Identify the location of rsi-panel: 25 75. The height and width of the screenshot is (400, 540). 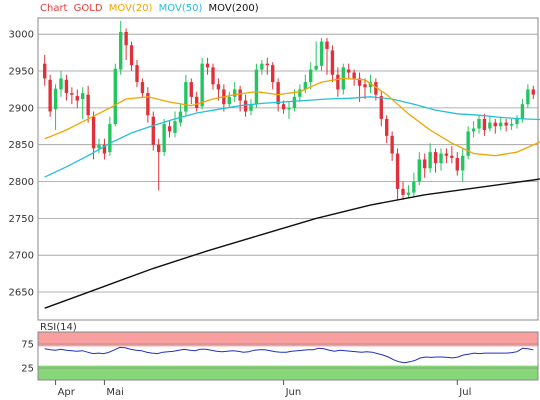
(280, 356).